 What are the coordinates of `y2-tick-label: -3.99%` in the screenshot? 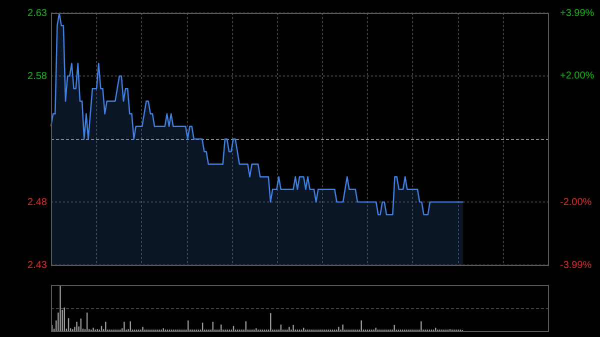 It's located at (576, 265).